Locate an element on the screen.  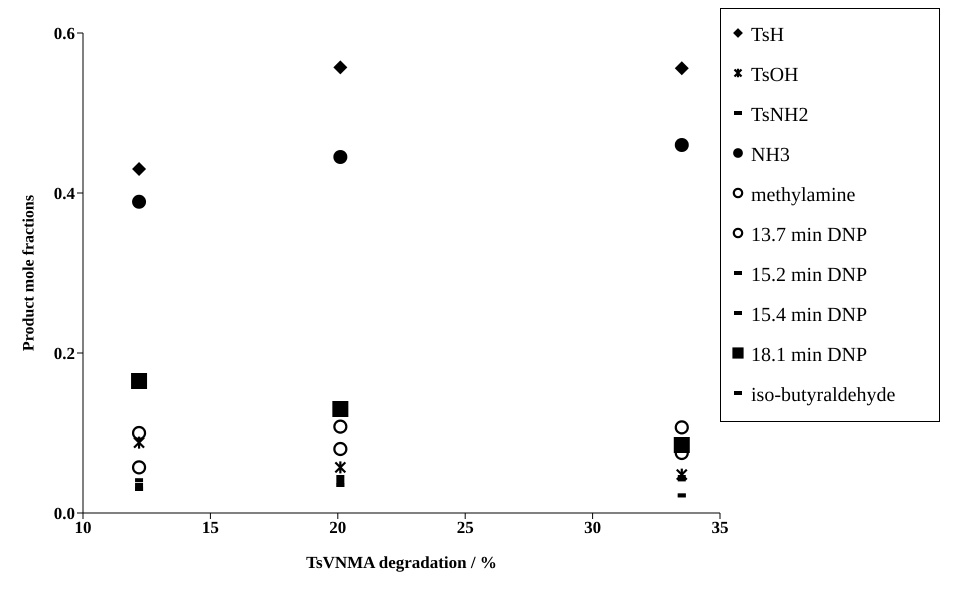
legend-label: TsNH2 is located at coordinates (779, 115).